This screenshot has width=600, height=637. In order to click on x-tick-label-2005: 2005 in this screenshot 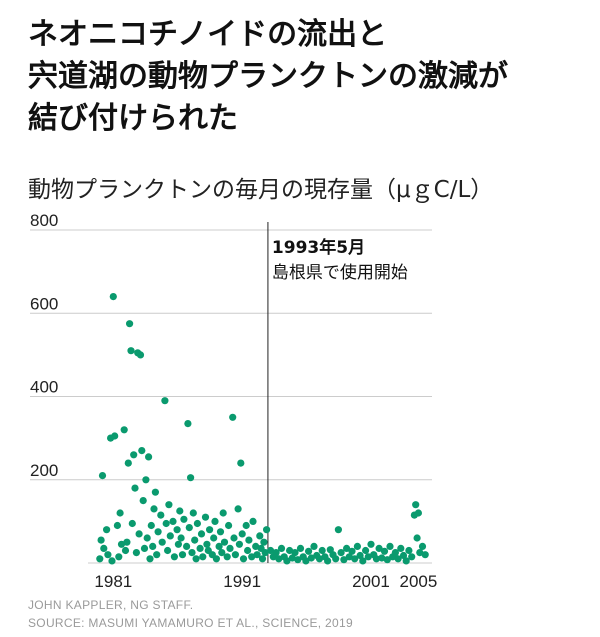, I will do `click(419, 581)`.